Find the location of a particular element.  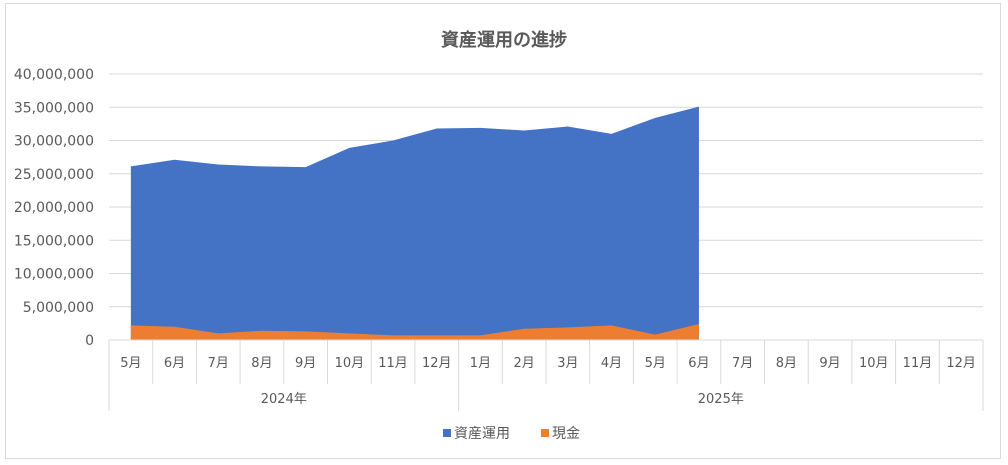

area-series-cash is located at coordinates (414, 332).